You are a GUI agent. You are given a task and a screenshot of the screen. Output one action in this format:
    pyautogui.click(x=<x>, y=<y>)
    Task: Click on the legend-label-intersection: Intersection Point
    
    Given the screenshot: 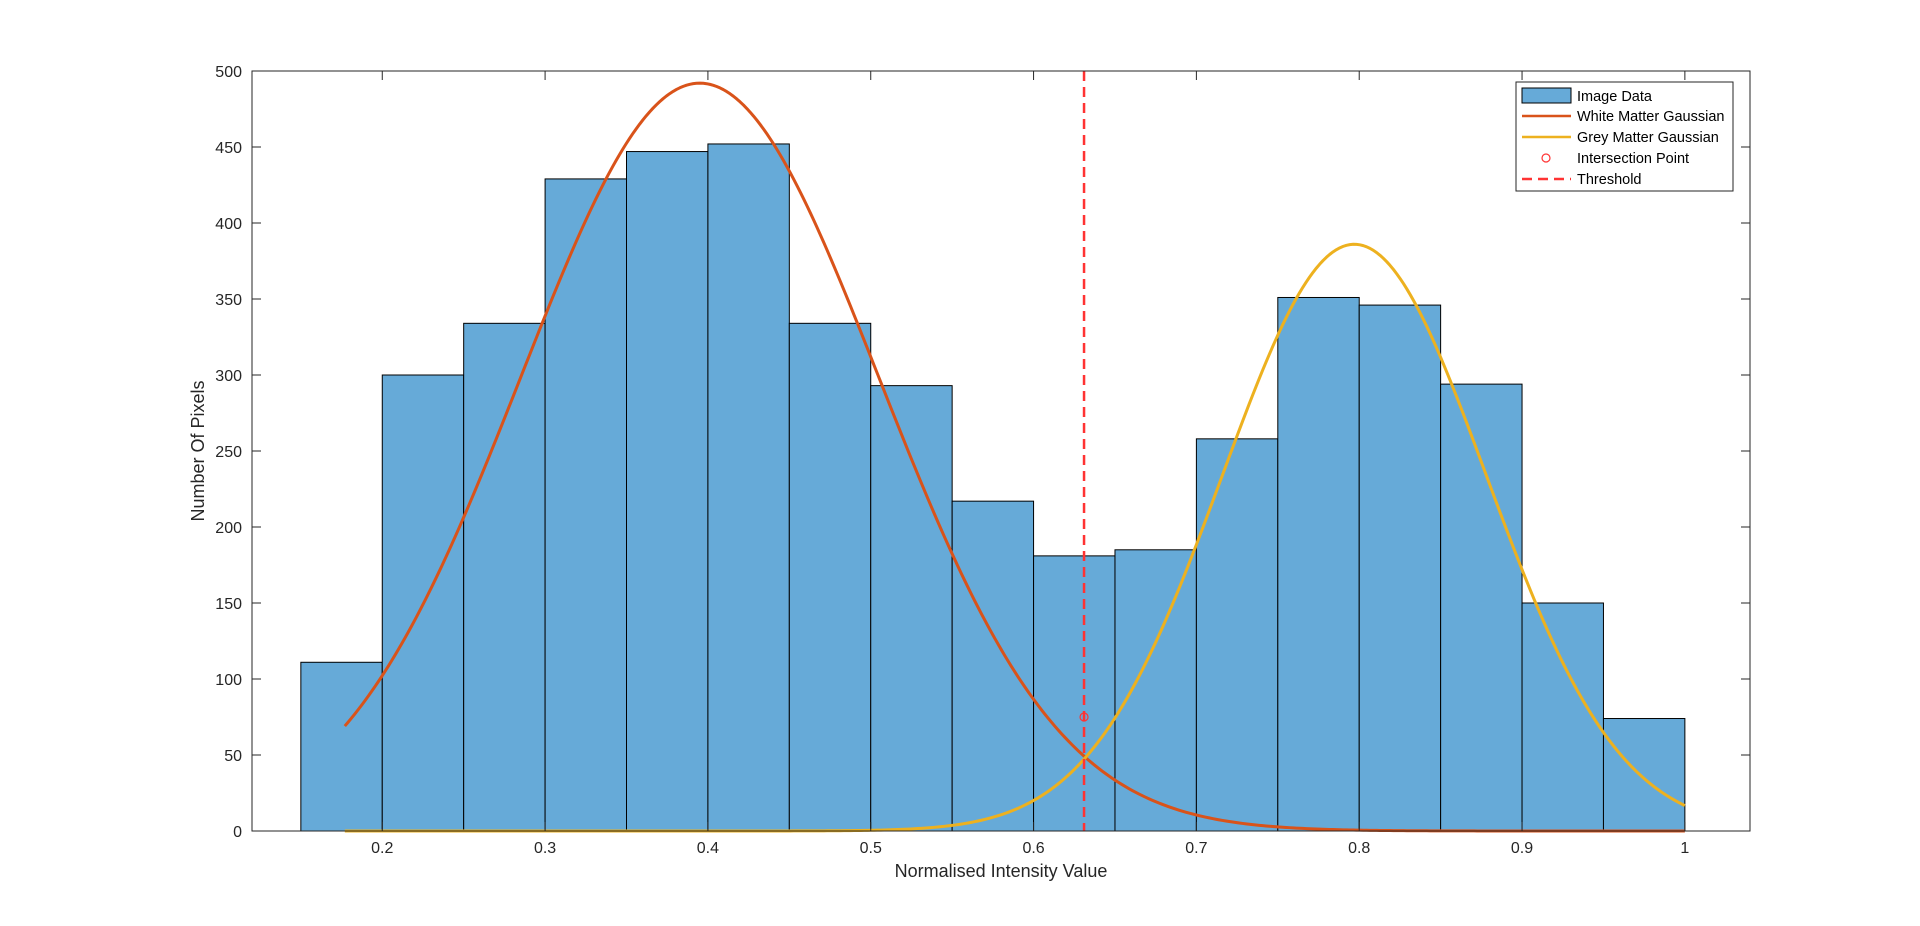 What is the action you would take?
    pyautogui.click(x=1633, y=159)
    